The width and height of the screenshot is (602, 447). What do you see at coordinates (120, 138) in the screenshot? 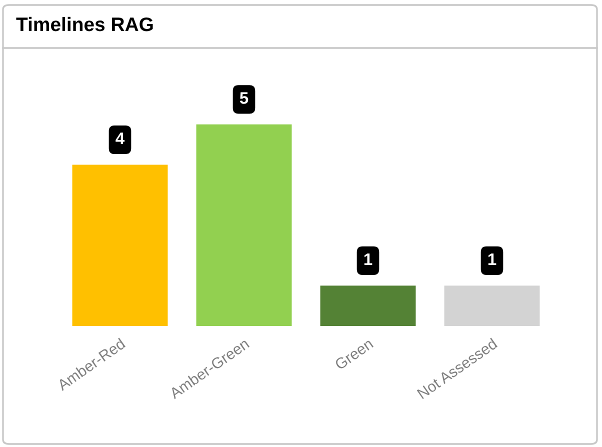
I see `data-label: 4` at bounding box center [120, 138].